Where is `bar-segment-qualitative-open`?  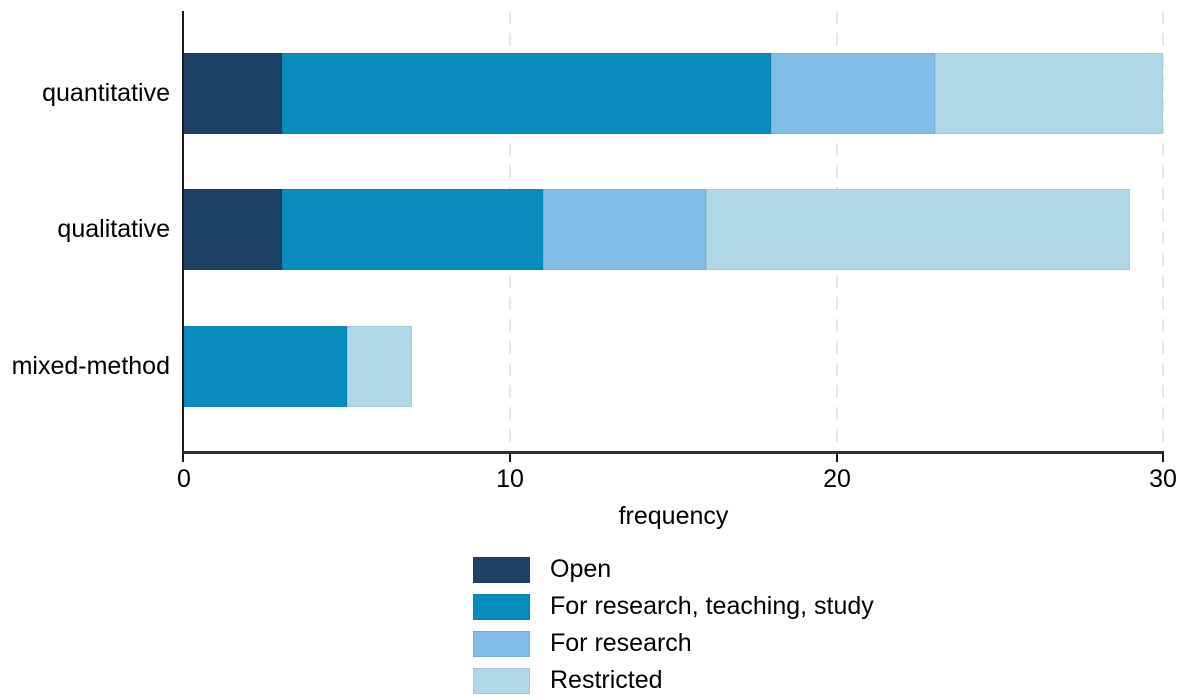 bar-segment-qualitative-open is located at coordinates (233, 229).